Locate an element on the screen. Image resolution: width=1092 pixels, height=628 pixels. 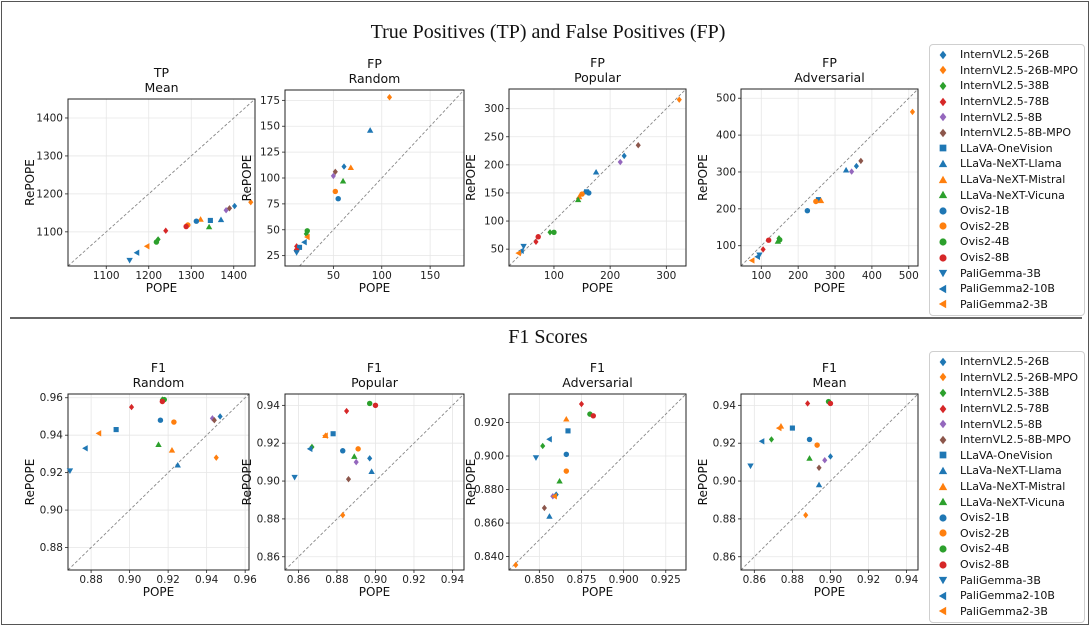
x-tick-label: 500 is located at coordinates (909, 276).